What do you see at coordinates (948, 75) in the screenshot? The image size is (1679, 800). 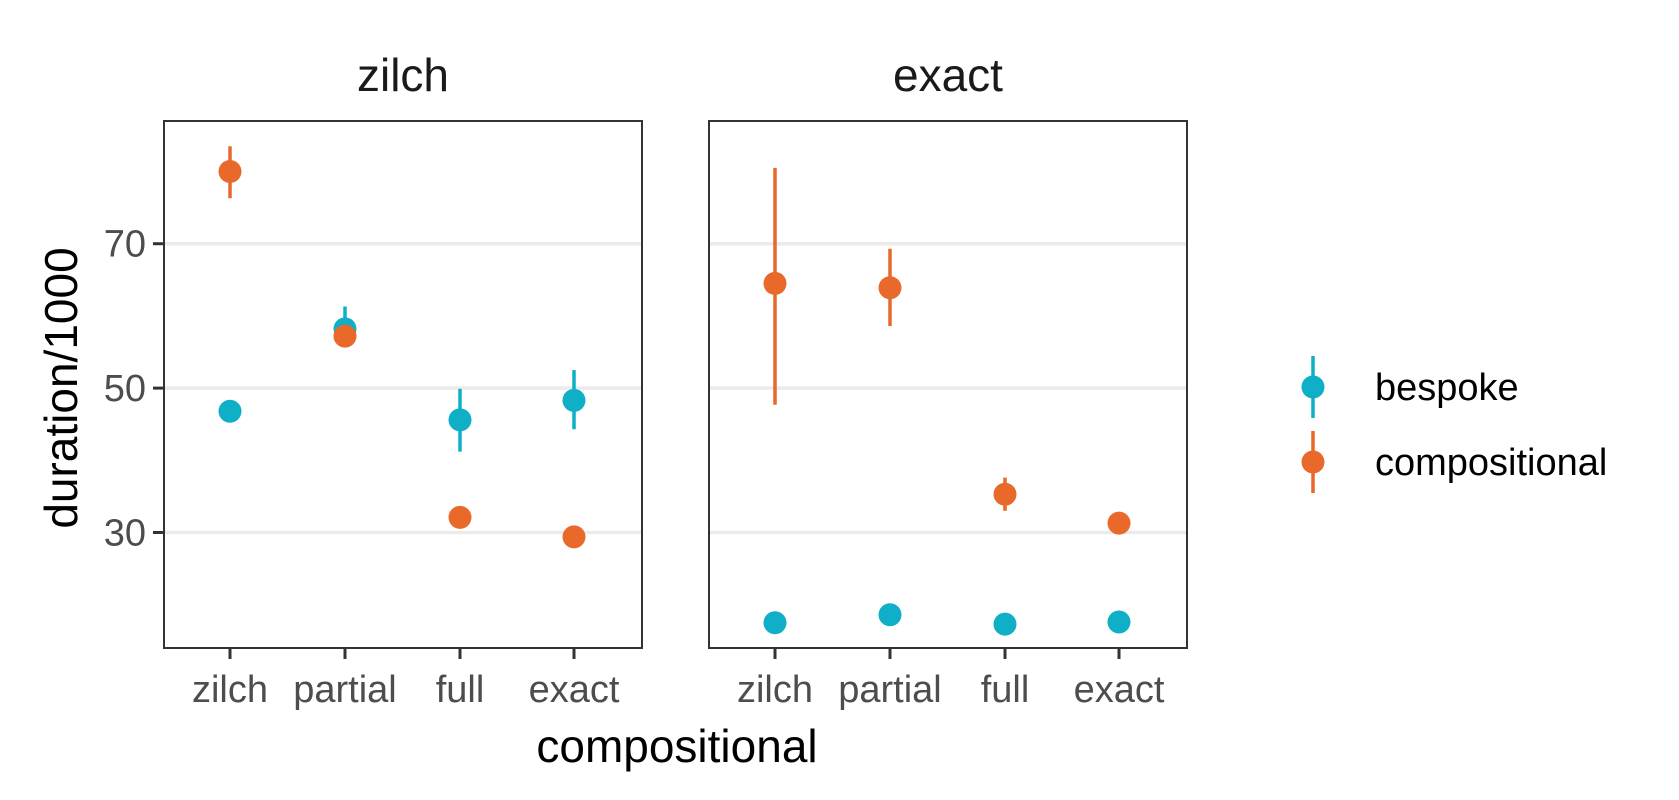 I see `facet-title: exact` at bounding box center [948, 75].